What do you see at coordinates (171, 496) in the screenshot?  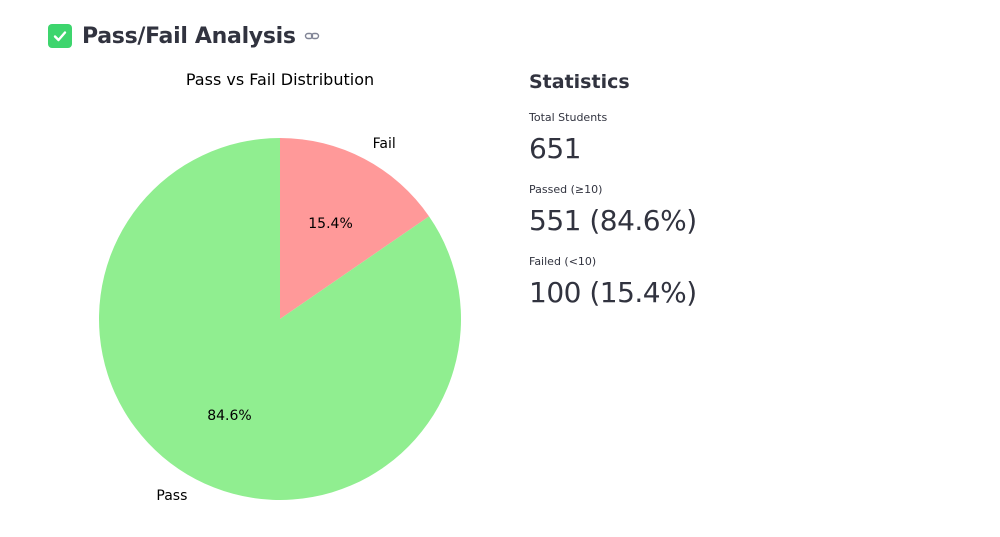 I see `pie-category-label-pass: Pass` at bounding box center [171, 496].